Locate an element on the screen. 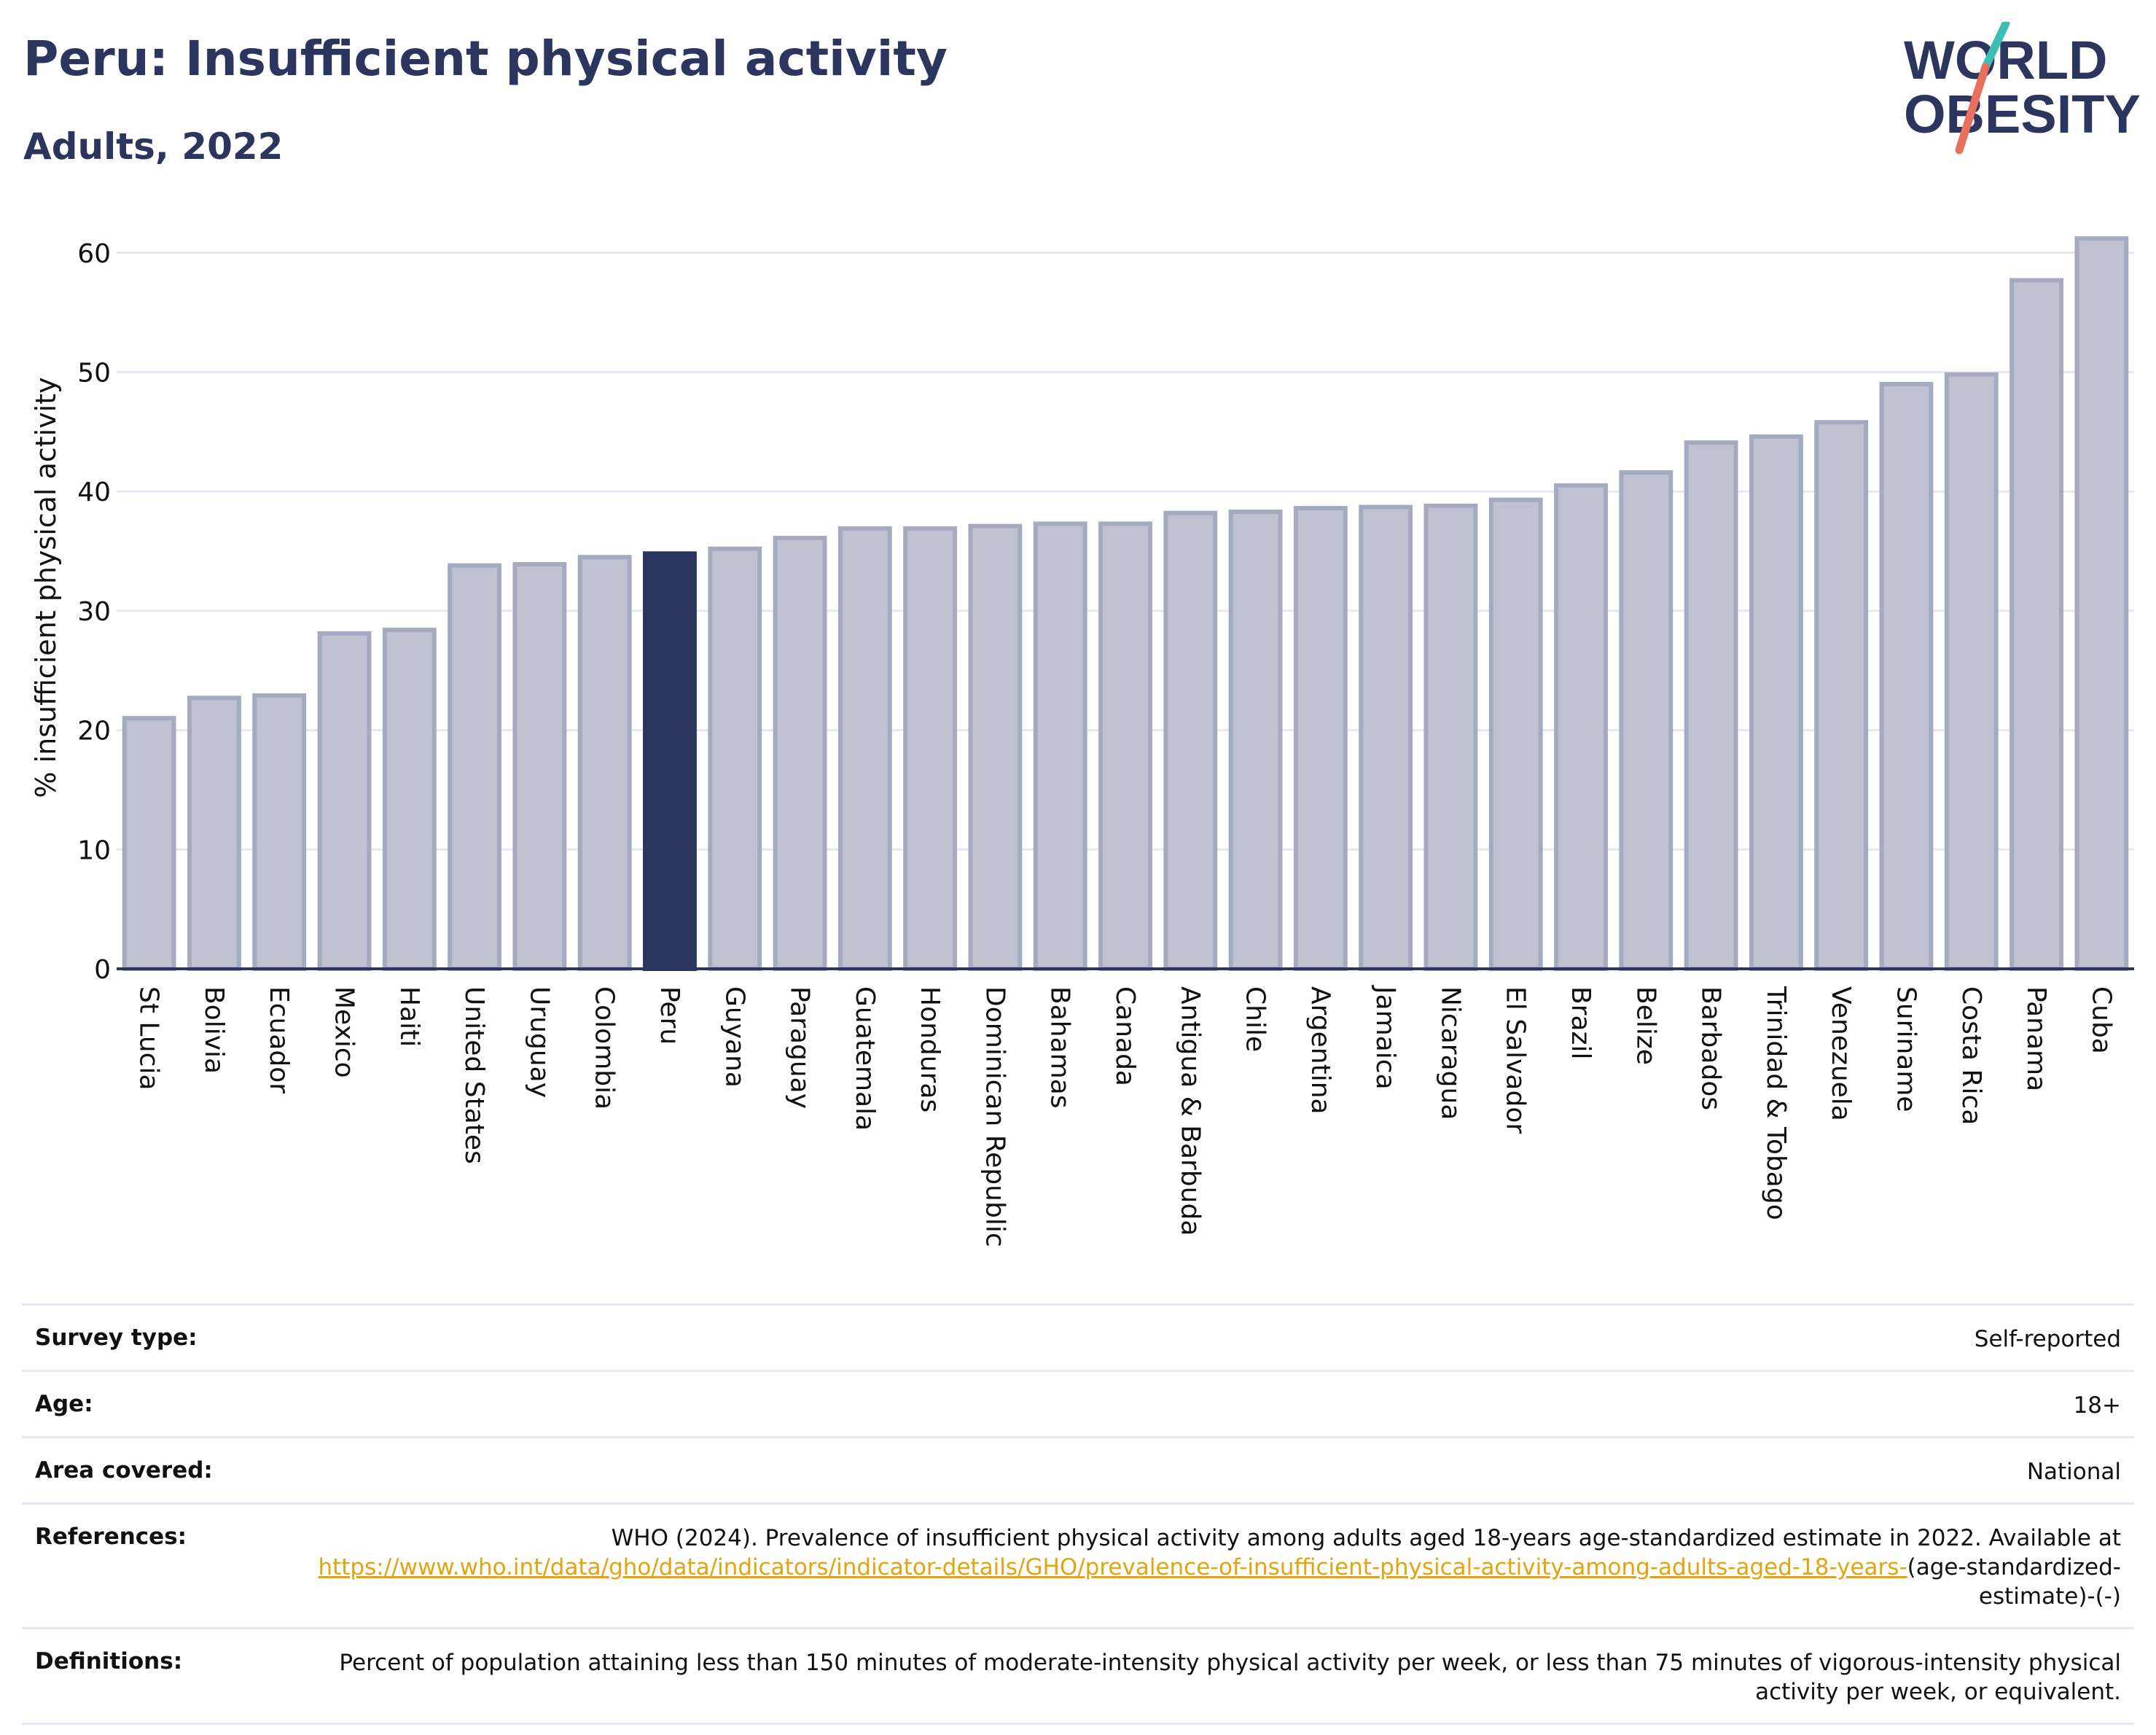  x-tick-label: Guatemala is located at coordinates (865, 1058).